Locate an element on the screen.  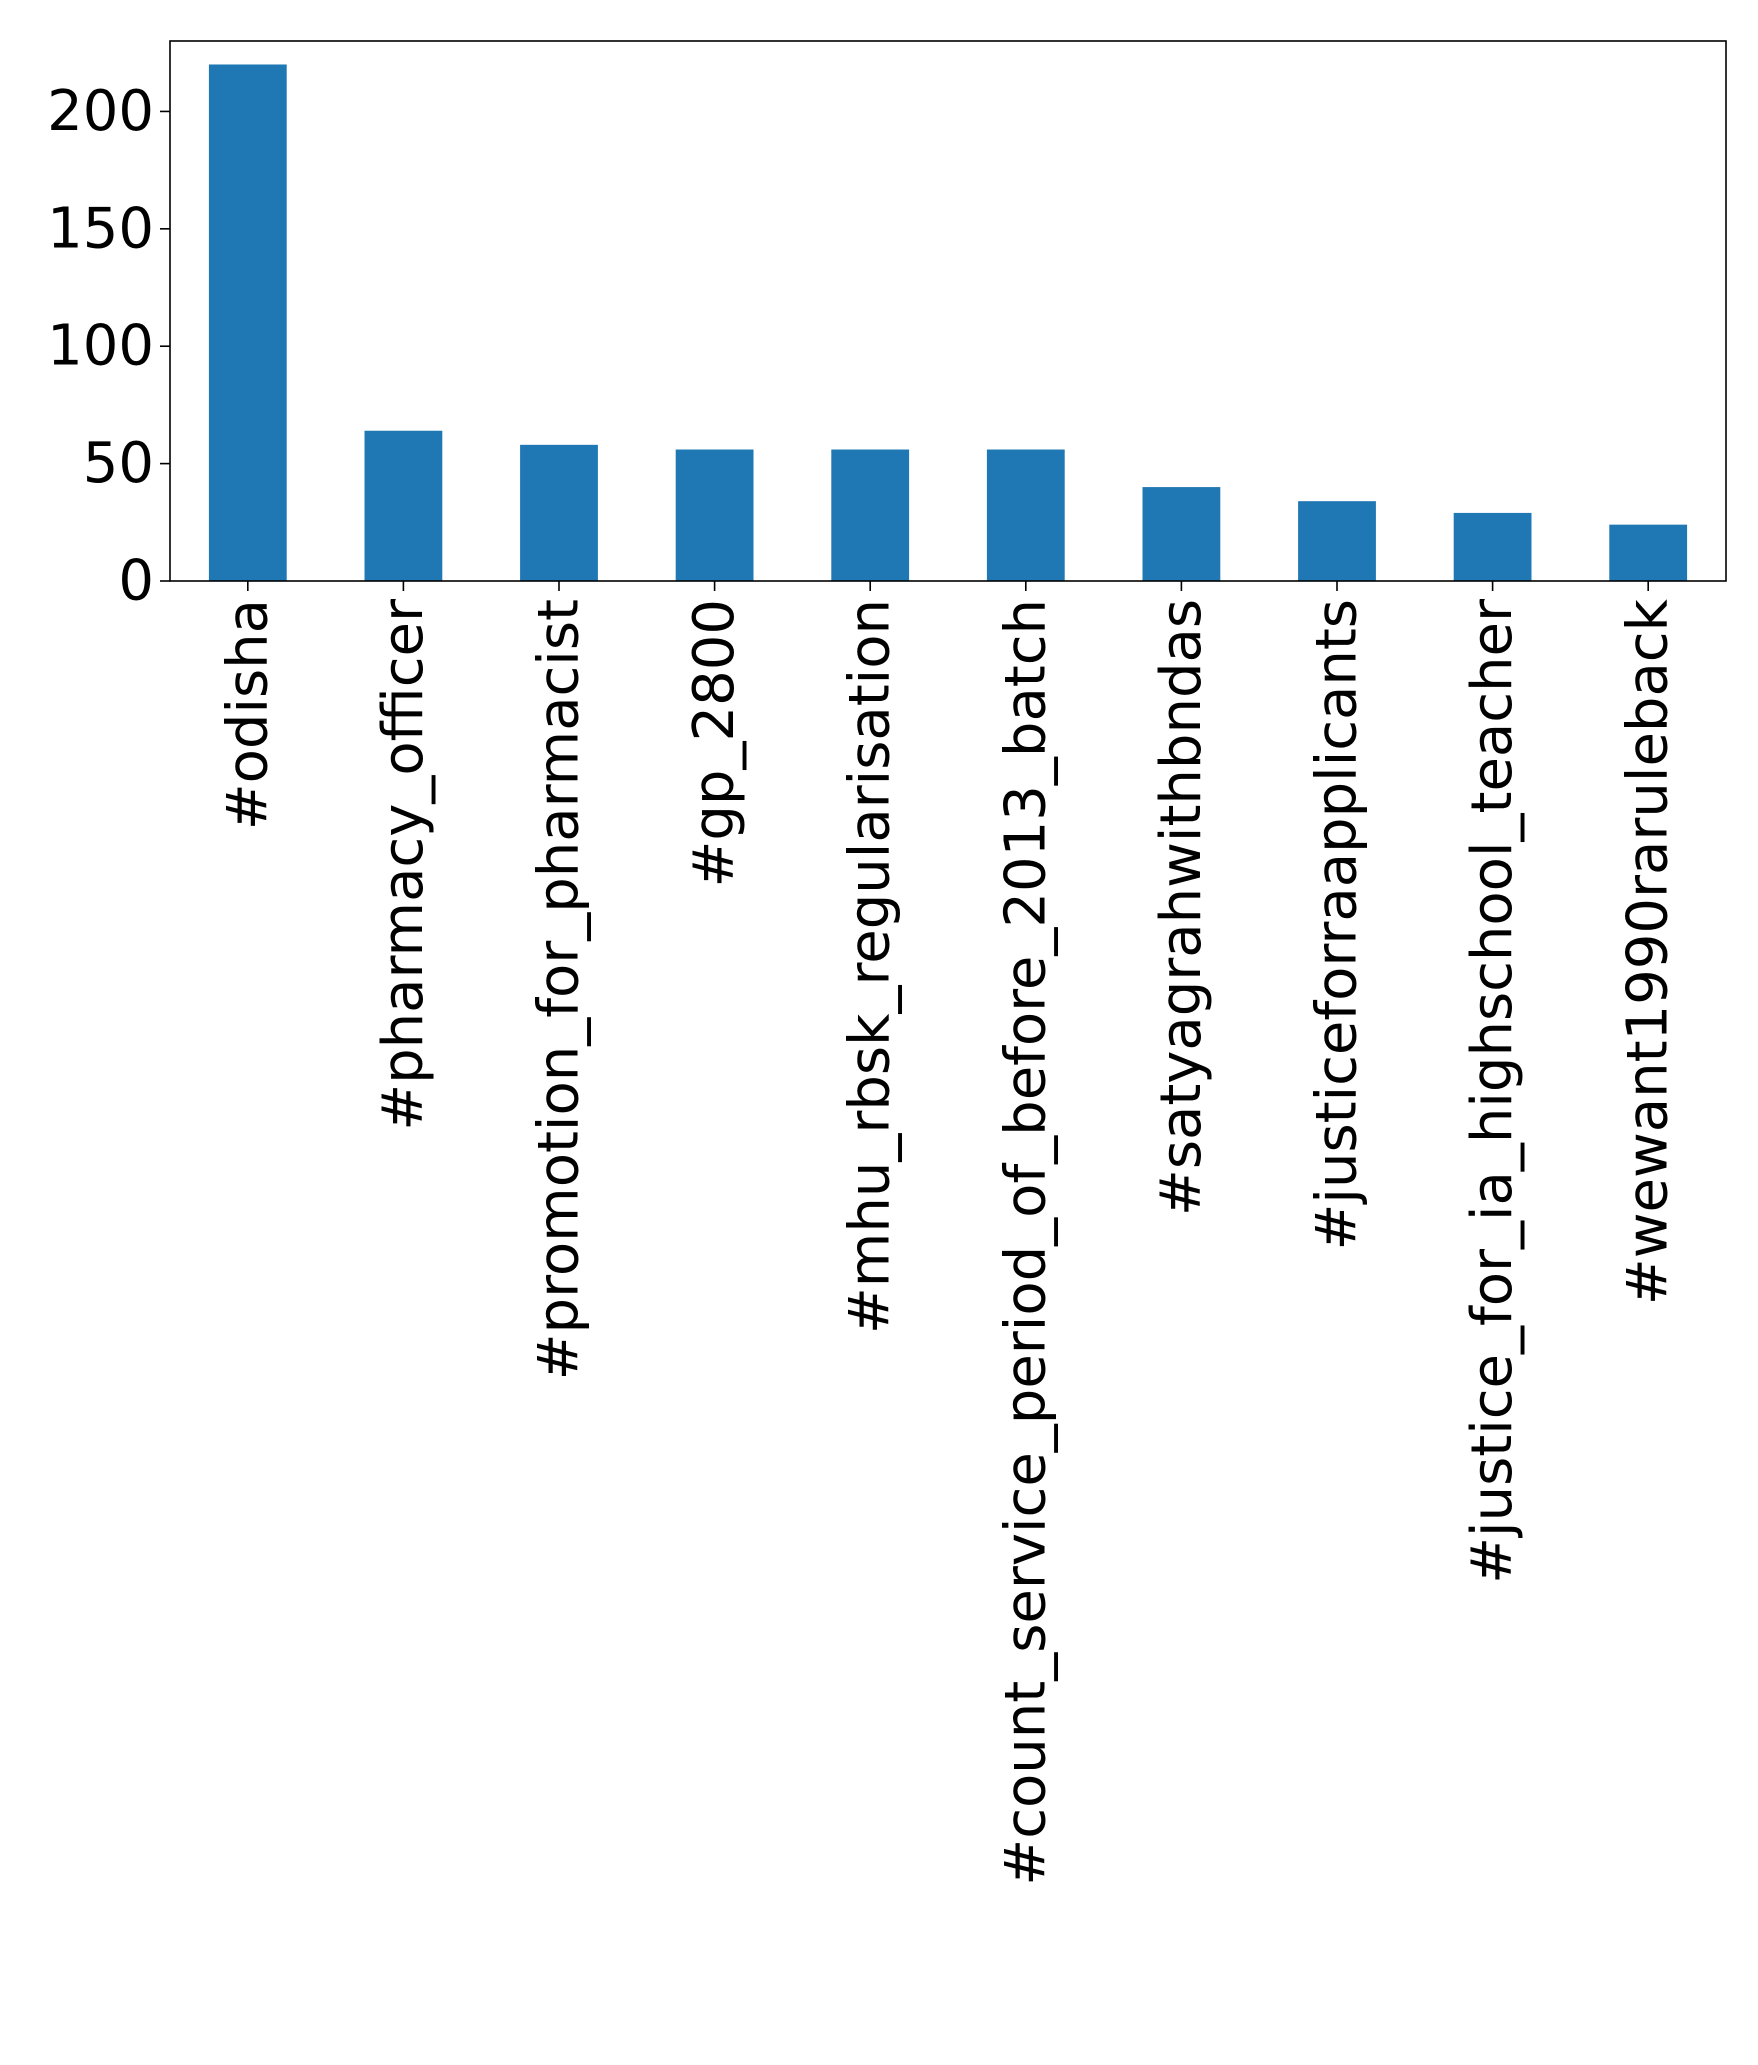
y-tick-label: 0 is located at coordinates (136, 581).